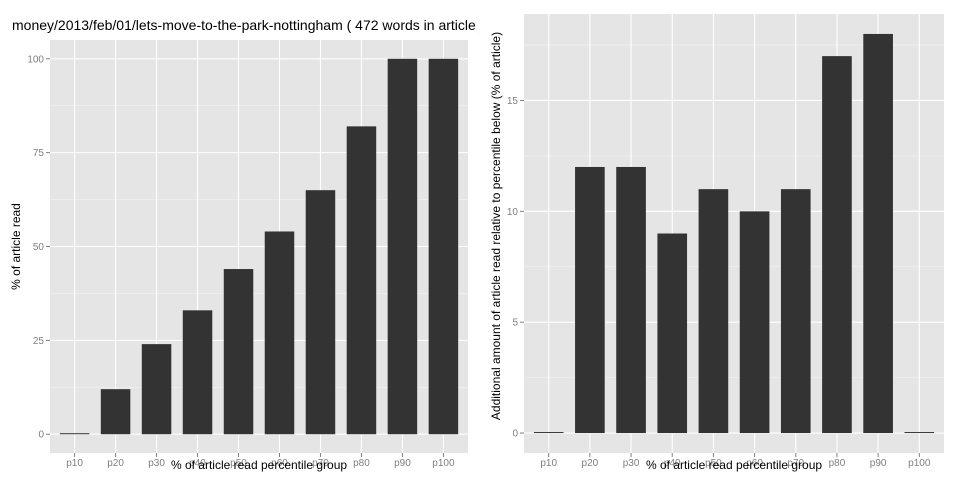  What do you see at coordinates (513, 212) in the screenshot?
I see `y-tick-label: 10` at bounding box center [513, 212].